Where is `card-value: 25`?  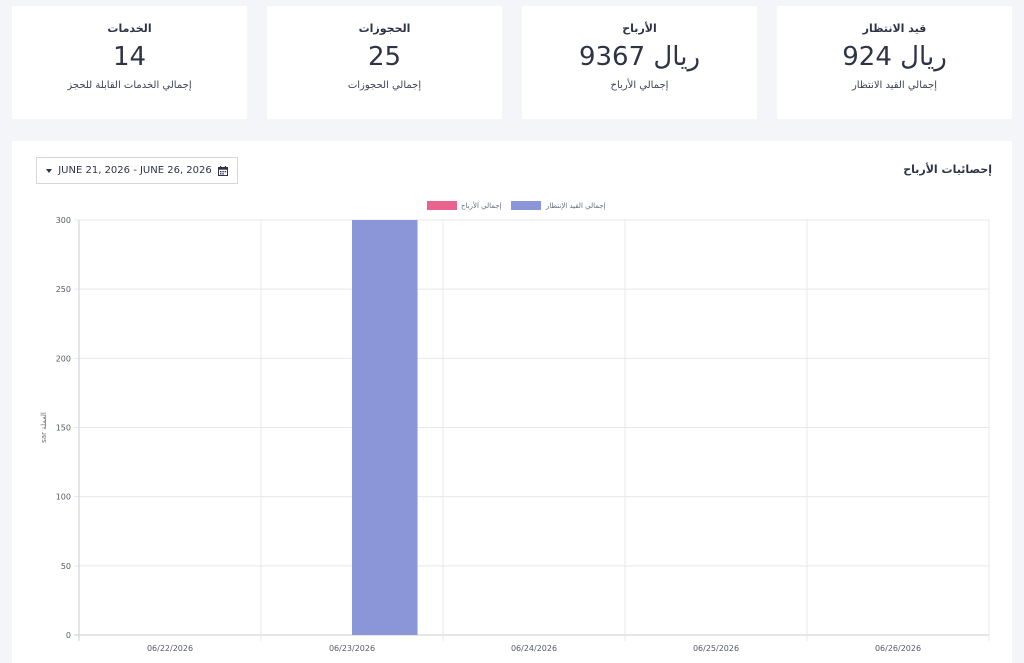
card-value: 25 is located at coordinates (384, 57).